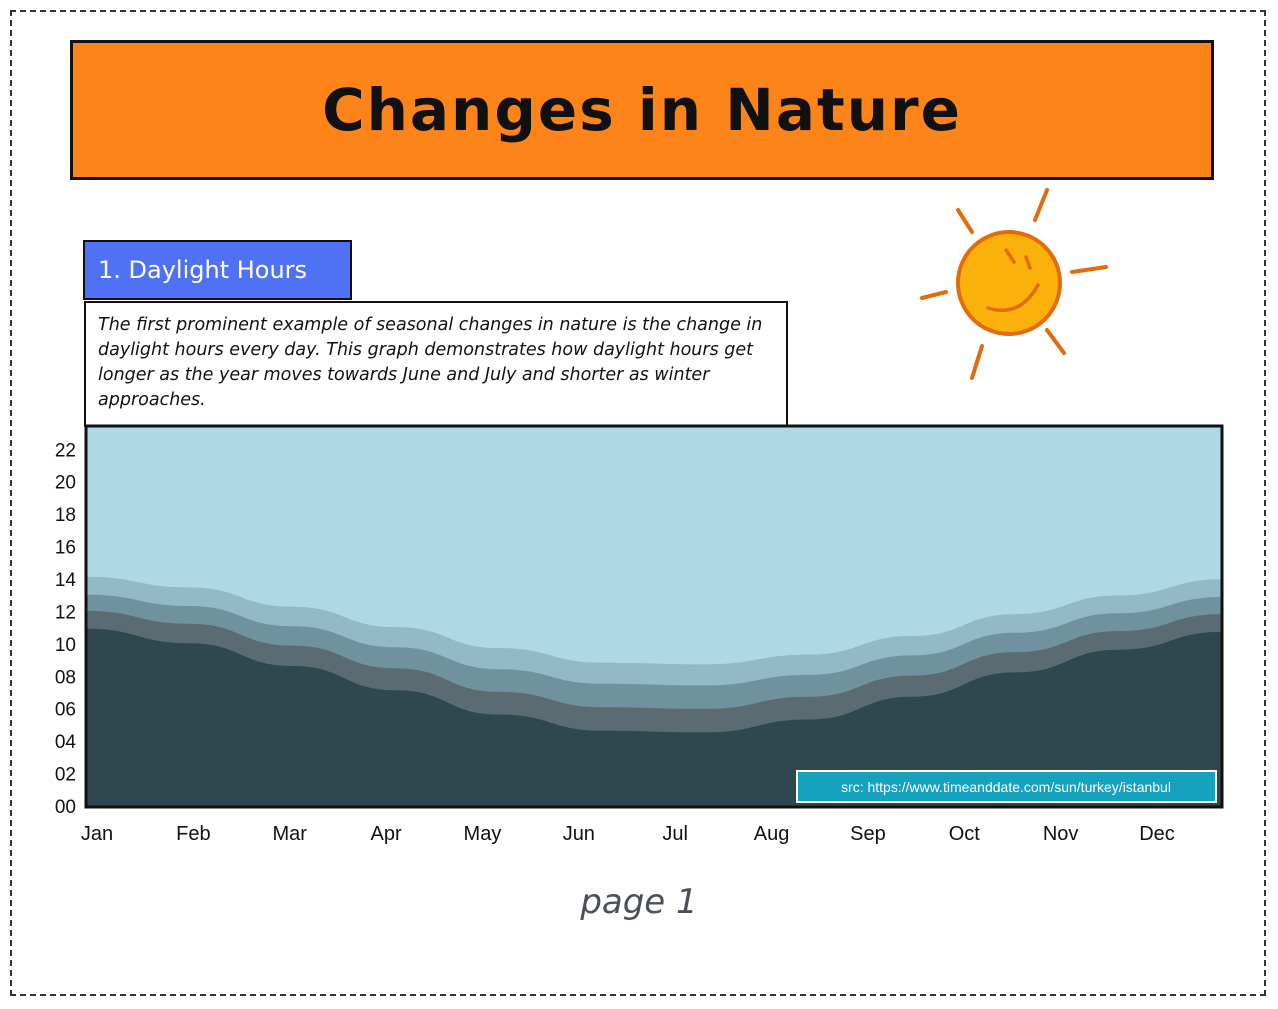 The image size is (1278, 1009). I want to click on section-tag: 1. Daylight Hours, so click(217, 270).